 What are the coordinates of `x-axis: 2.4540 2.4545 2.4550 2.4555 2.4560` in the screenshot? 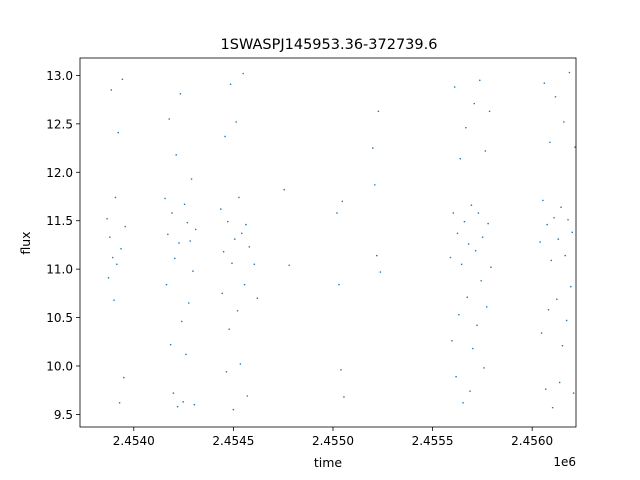 It's located at (333, 437).